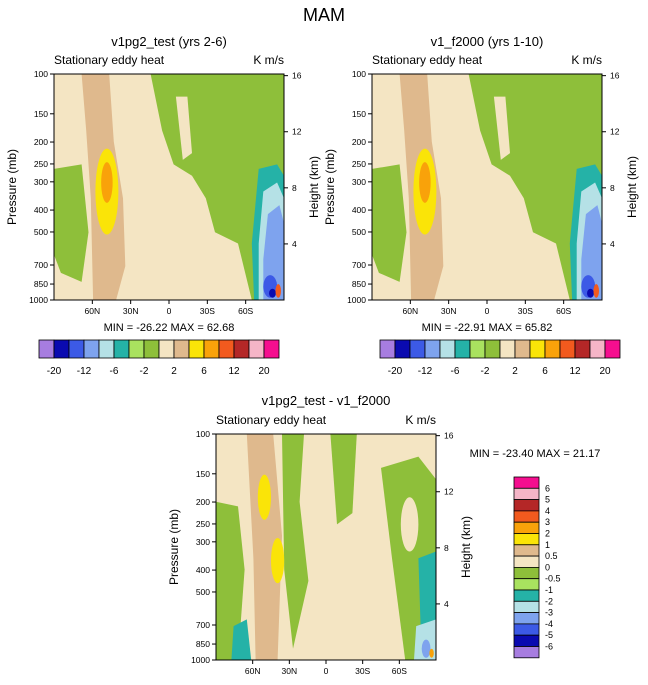 The image size is (648, 685). I want to click on colorbar-label: -3, so click(549, 613).